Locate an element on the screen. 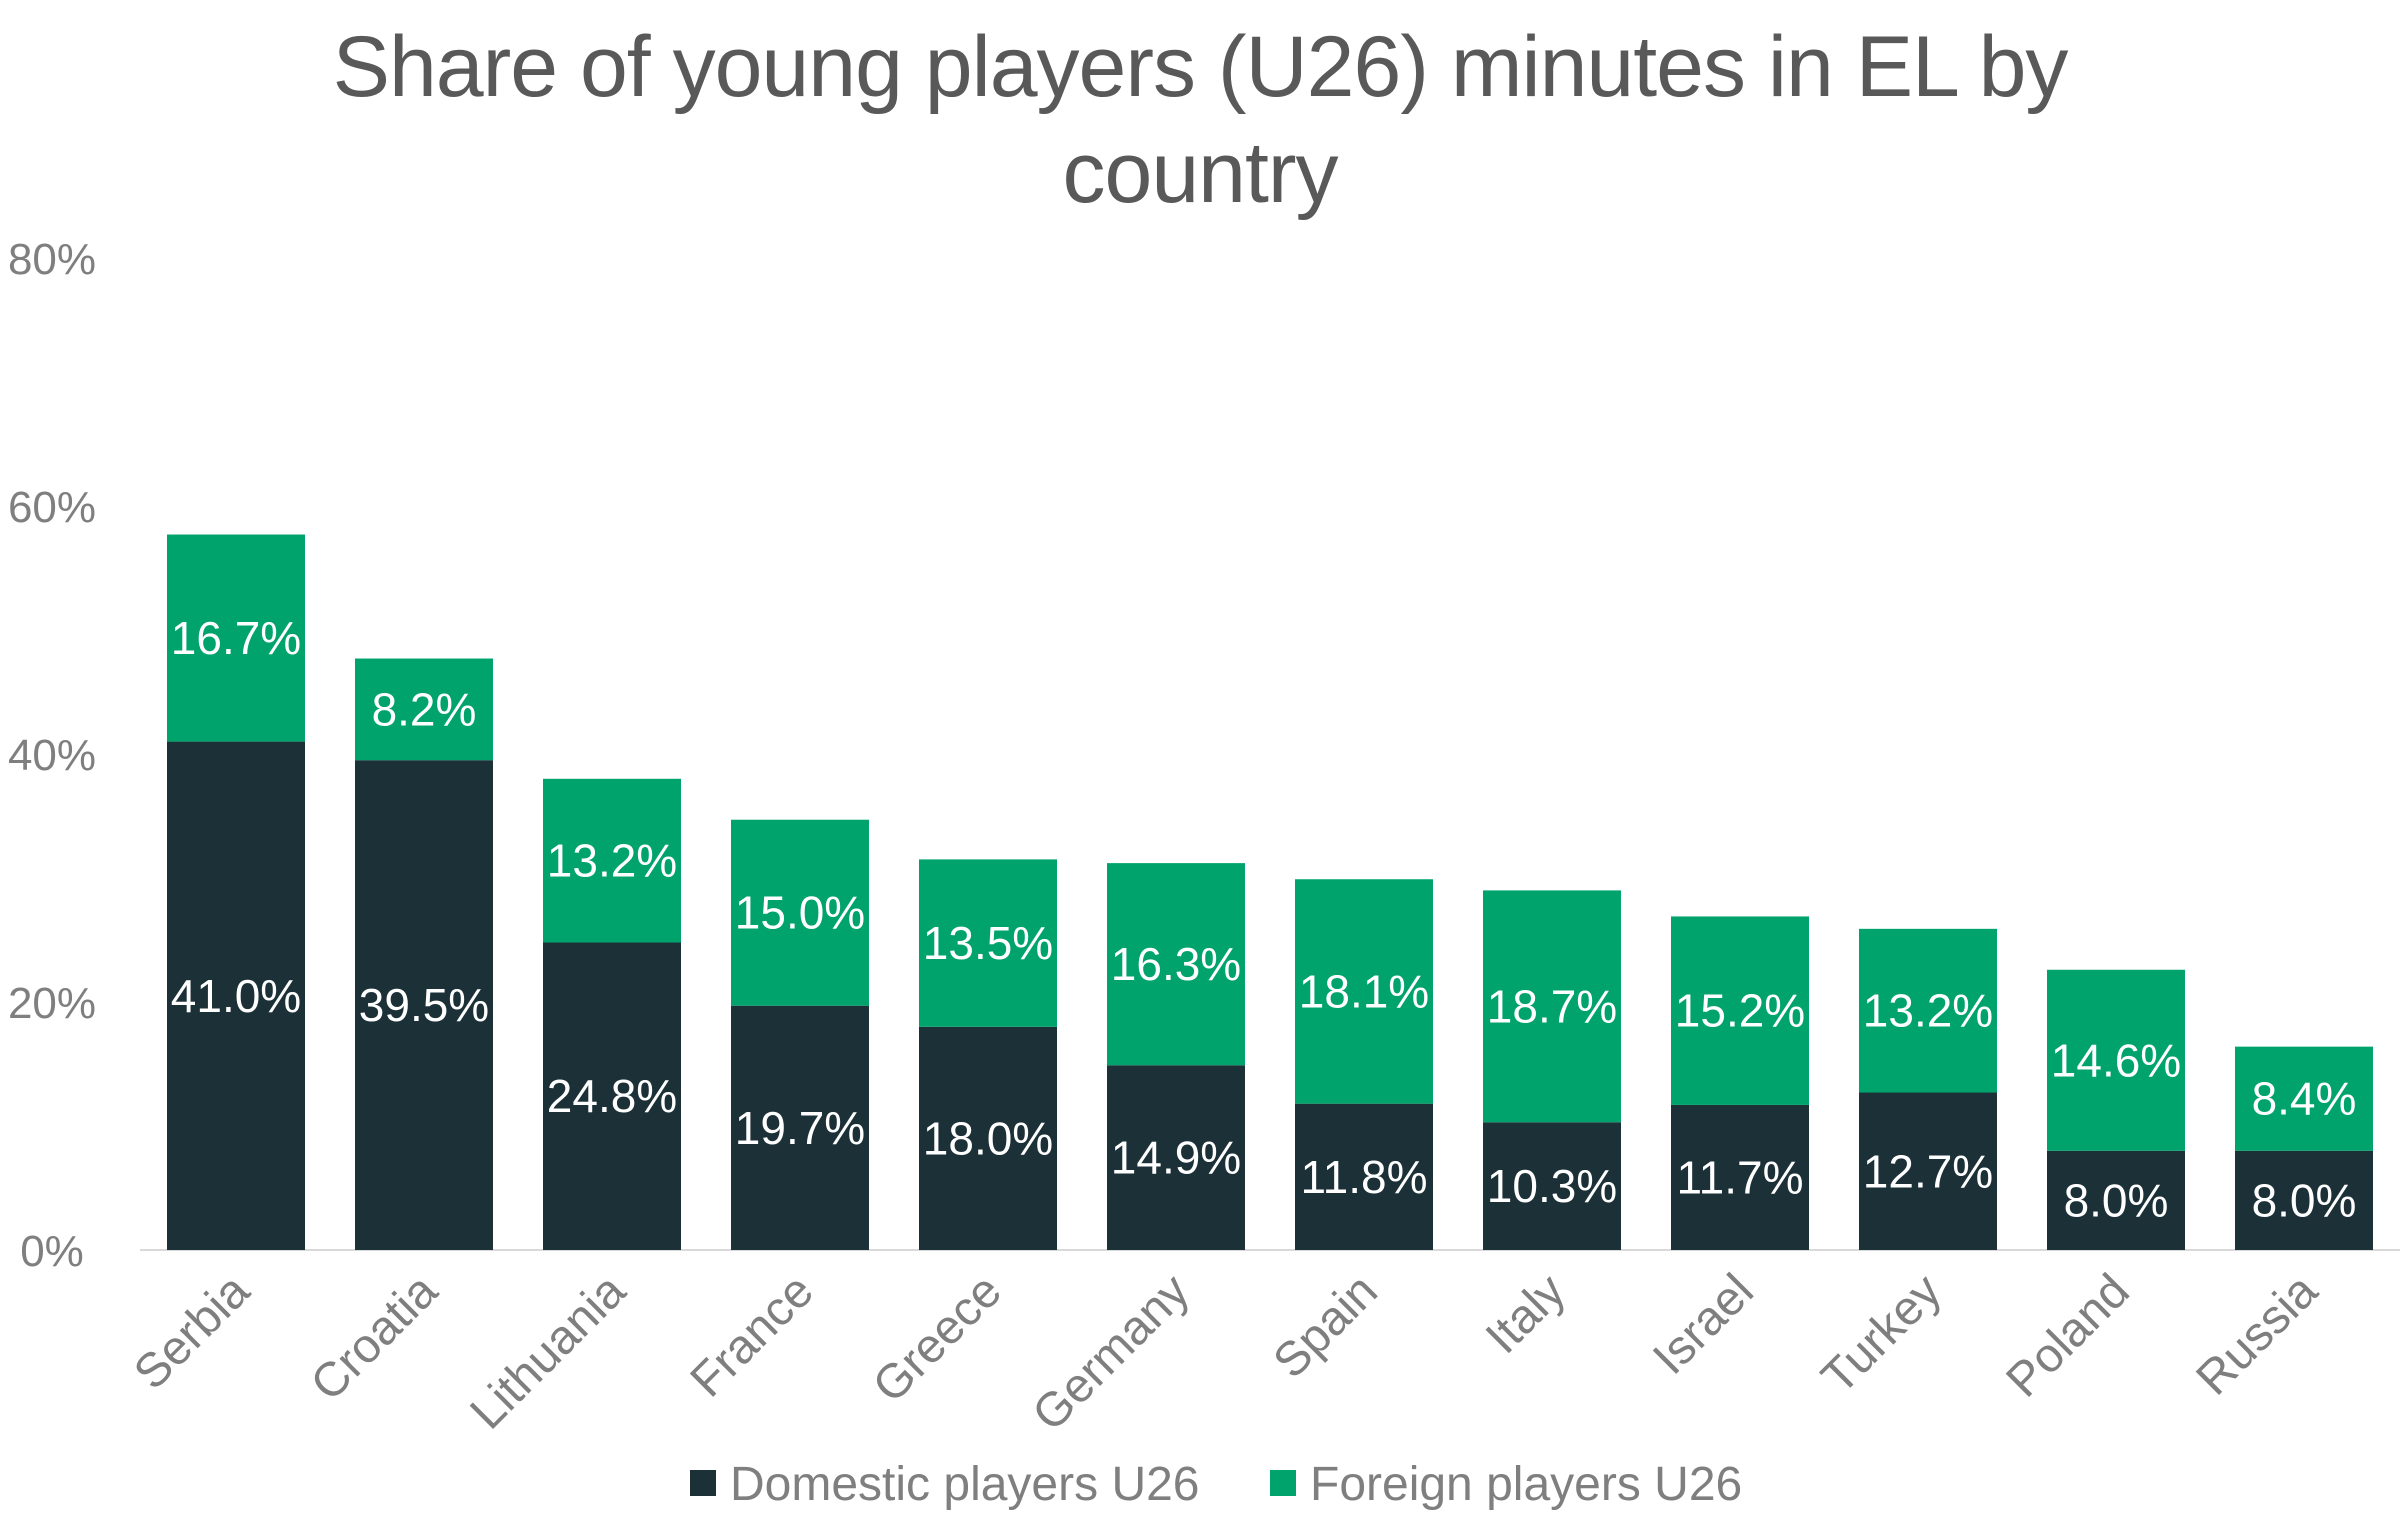 Image resolution: width=2400 pixels, height=1536 pixels. data-label-foreign: 8.2% is located at coordinates (424, 709).